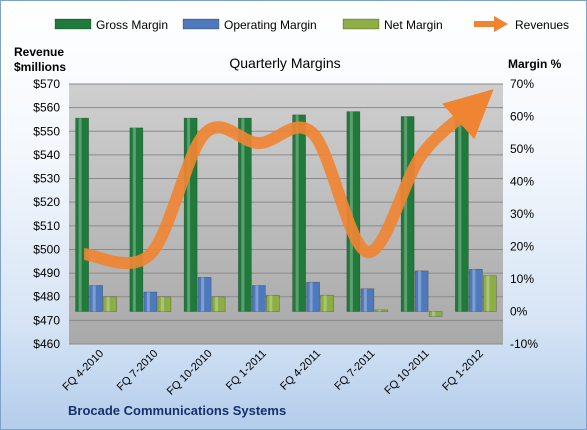 This screenshot has width=587, height=430. I want to click on legend-item: Operating Margin, so click(249, 25).